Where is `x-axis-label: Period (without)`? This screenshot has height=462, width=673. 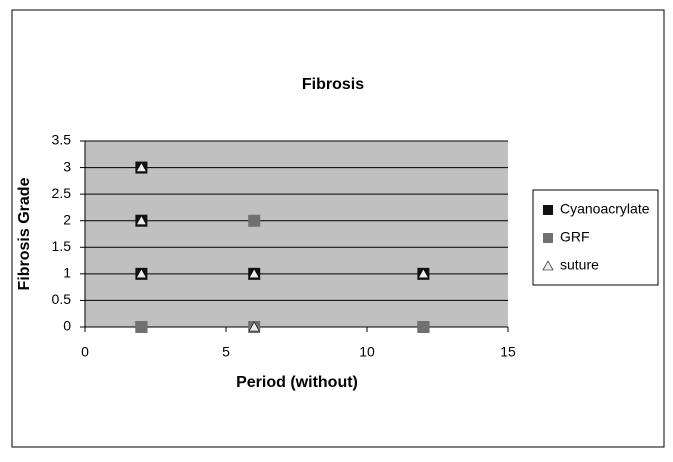
x-axis-label: Period (without) is located at coordinates (297, 382).